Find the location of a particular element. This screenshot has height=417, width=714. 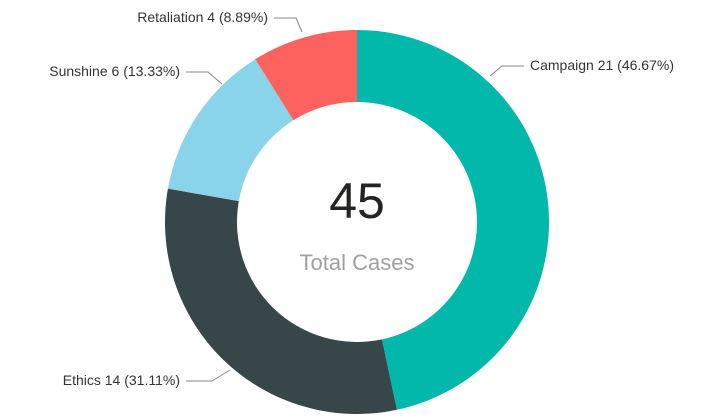

value-label: 14 (31.11%) is located at coordinates (142, 380).